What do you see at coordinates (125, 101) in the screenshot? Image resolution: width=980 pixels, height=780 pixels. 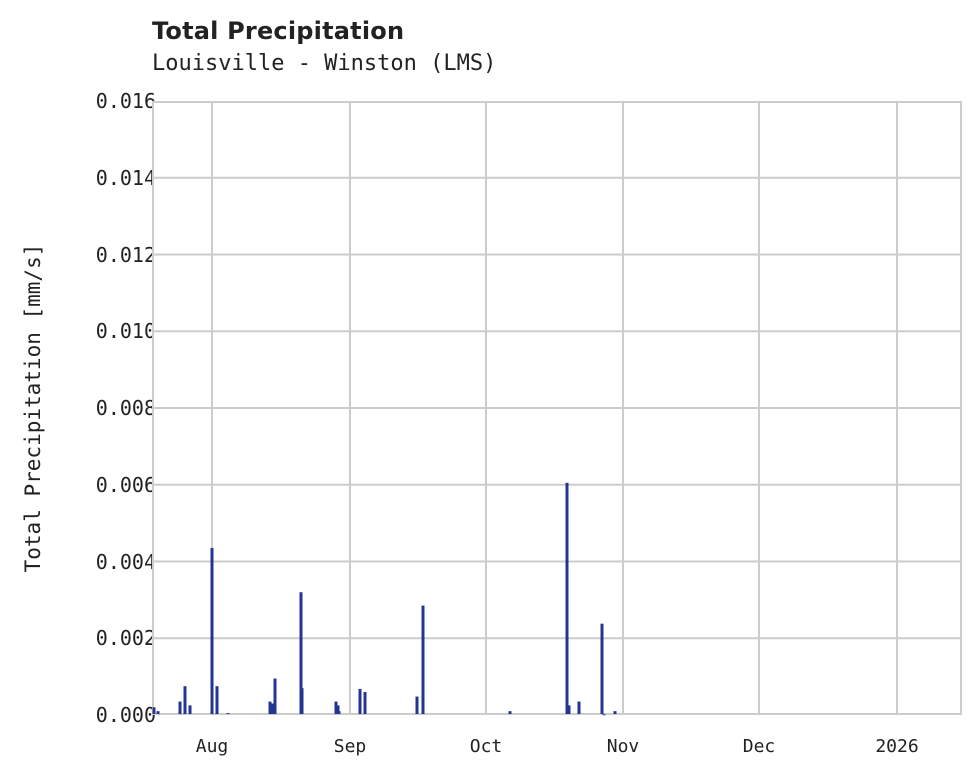 I see `y-tick-label: 0.016` at bounding box center [125, 101].